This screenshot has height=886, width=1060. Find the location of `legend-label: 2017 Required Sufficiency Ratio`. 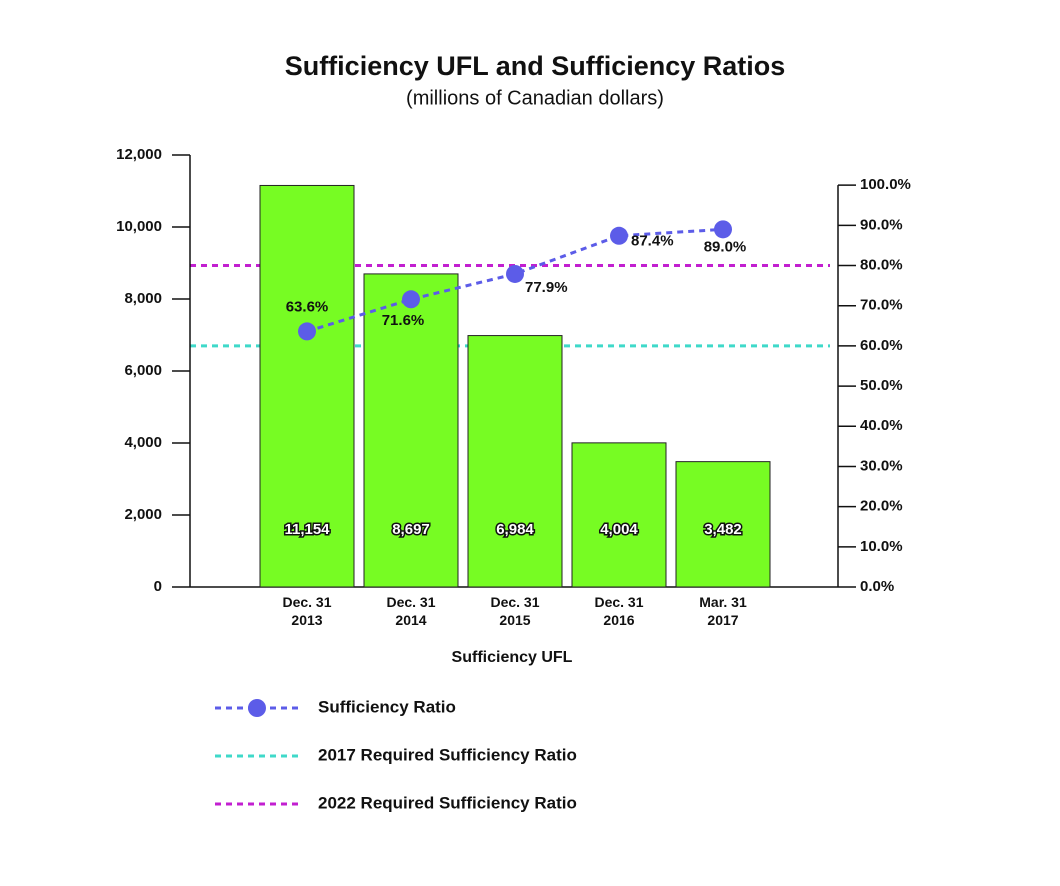

legend-label: 2017 Required Sufficiency Ratio is located at coordinates (447, 754).